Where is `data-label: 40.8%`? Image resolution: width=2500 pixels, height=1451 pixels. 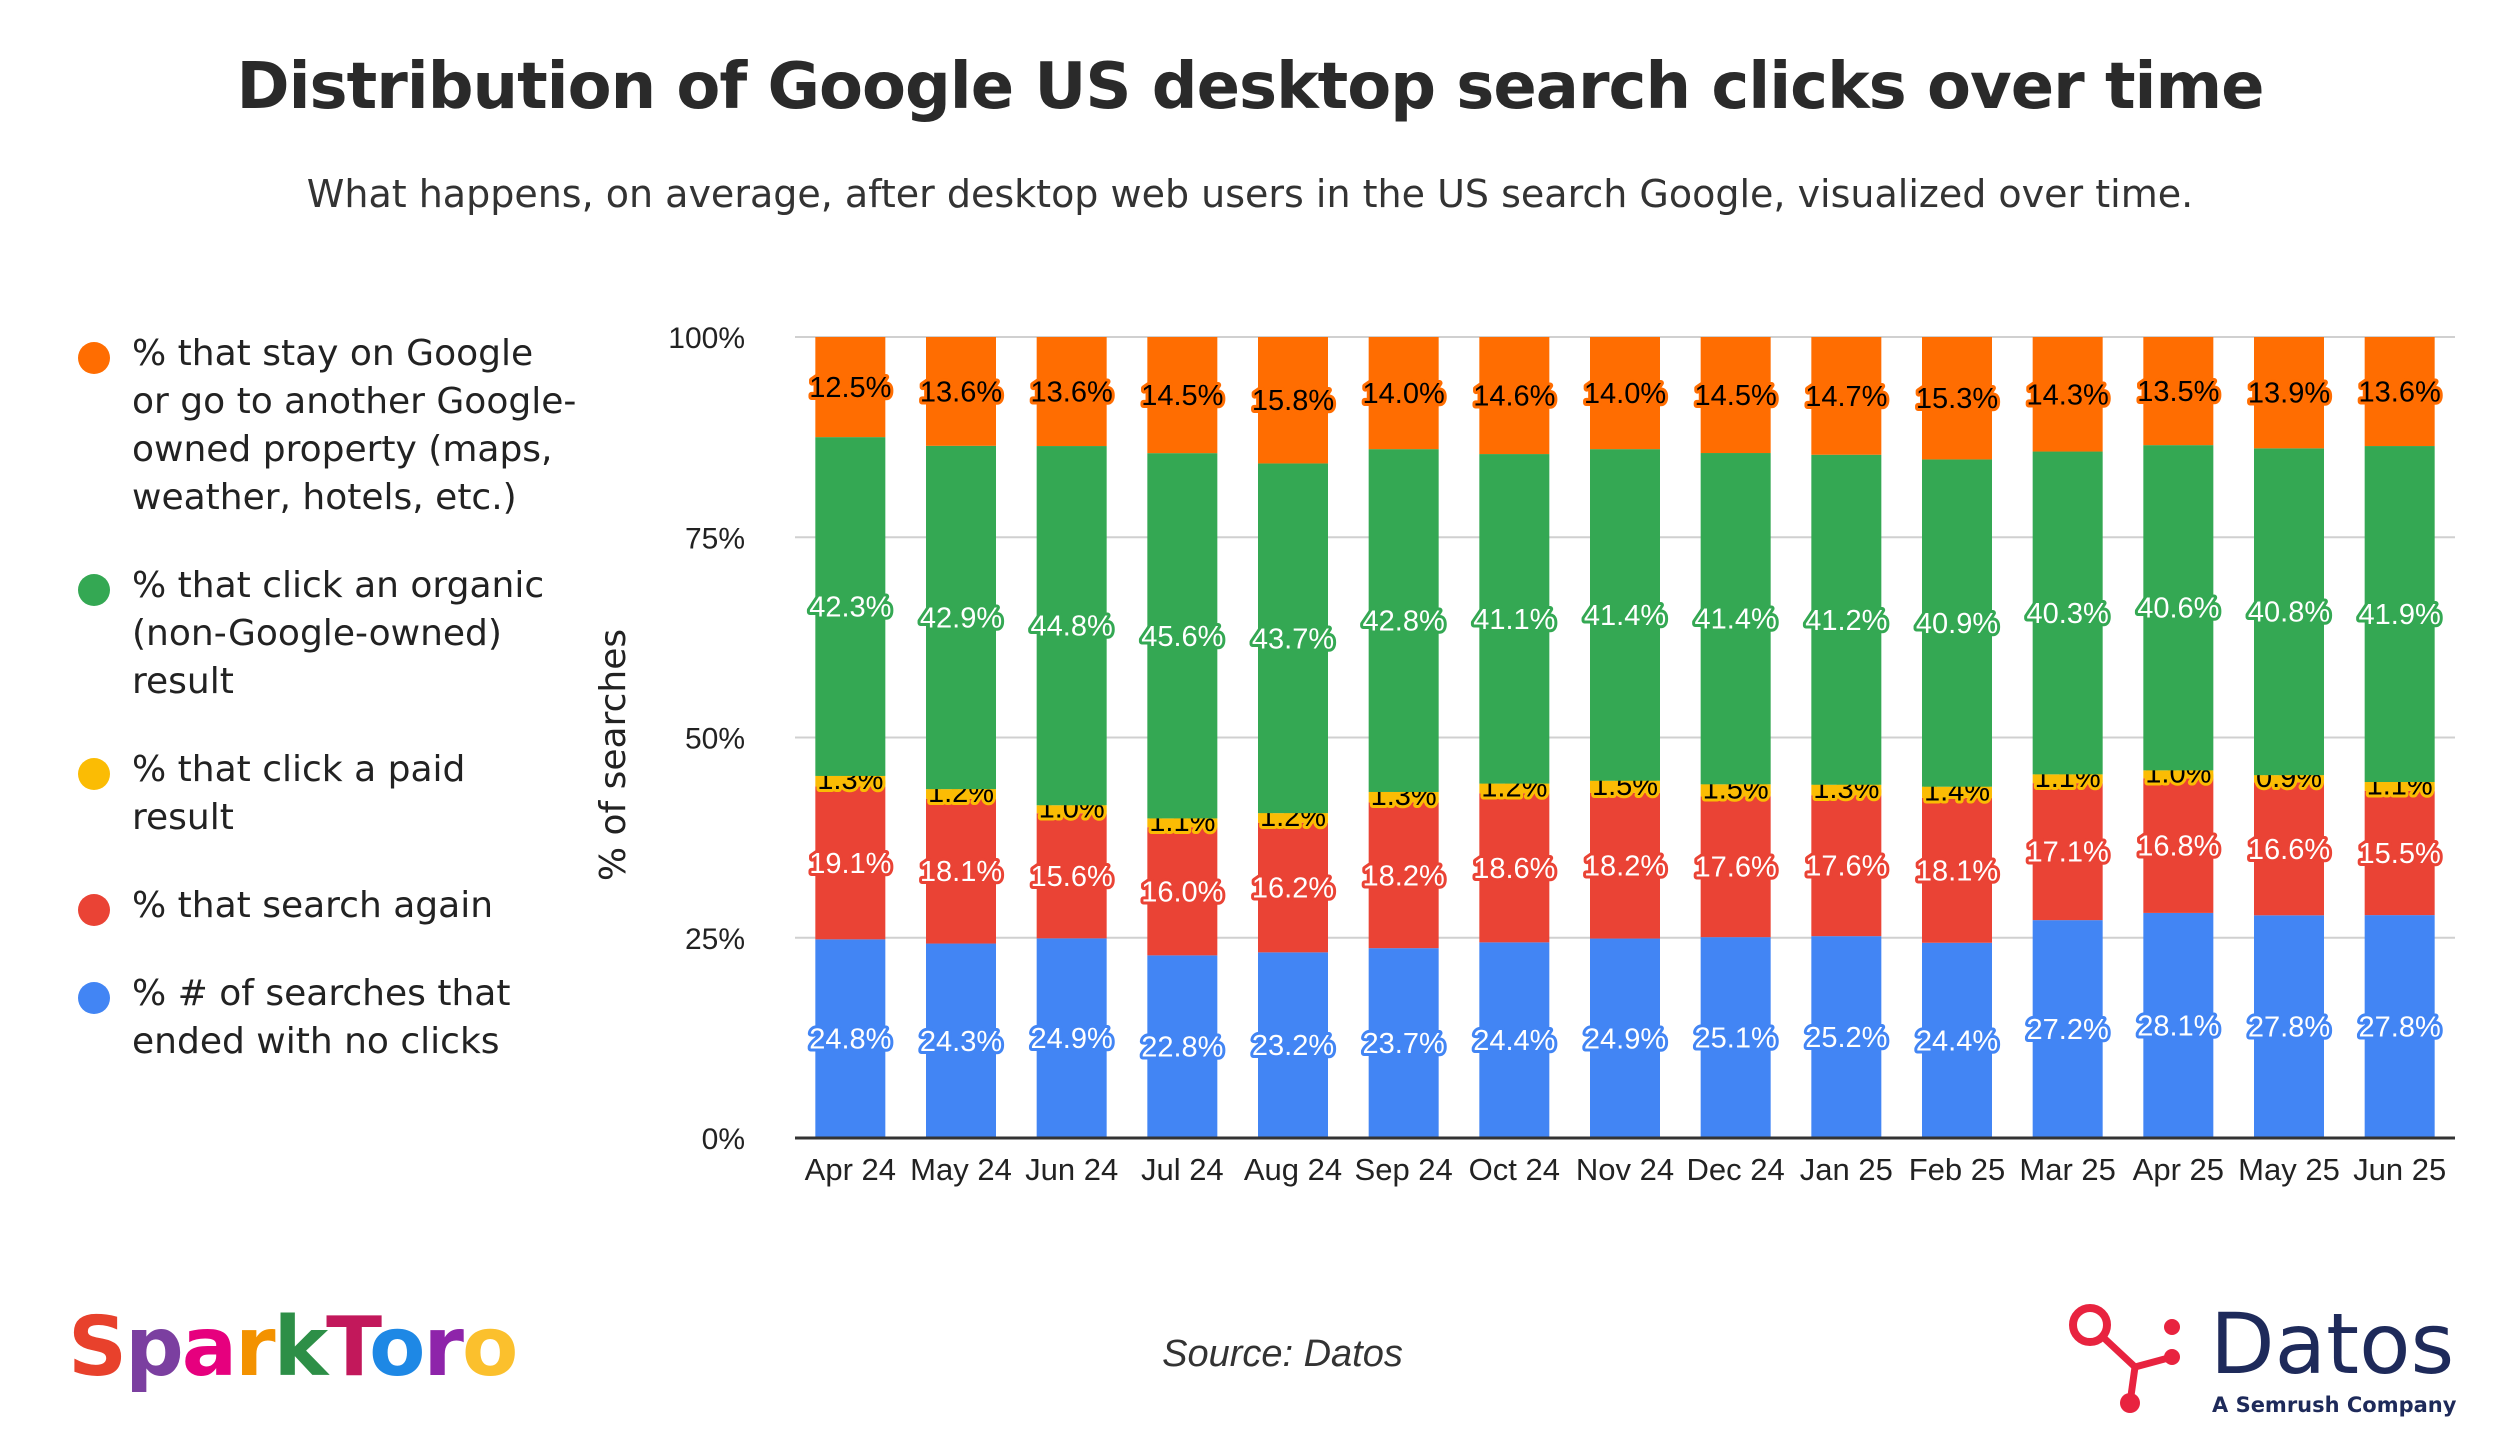 data-label: 40.8% is located at coordinates (2289, 613).